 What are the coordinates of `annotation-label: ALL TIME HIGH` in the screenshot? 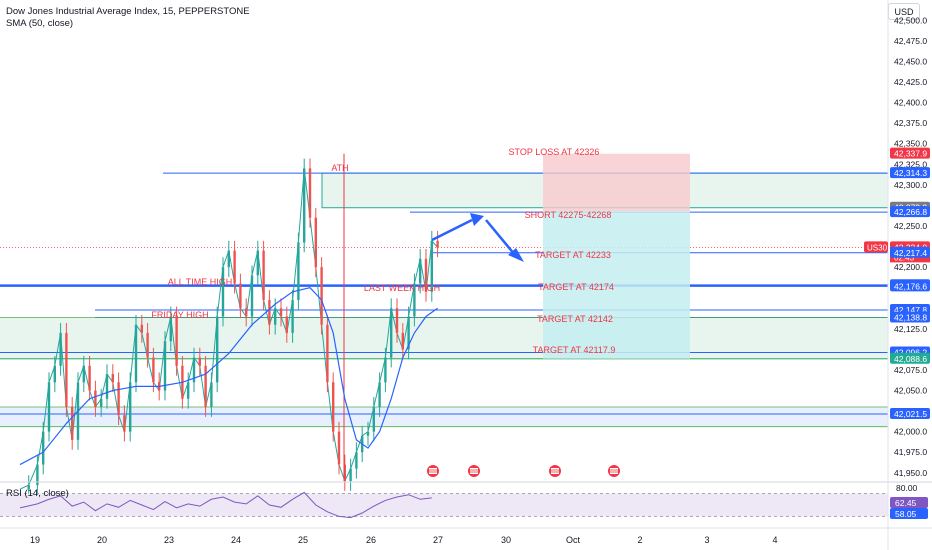 It's located at (200, 282).